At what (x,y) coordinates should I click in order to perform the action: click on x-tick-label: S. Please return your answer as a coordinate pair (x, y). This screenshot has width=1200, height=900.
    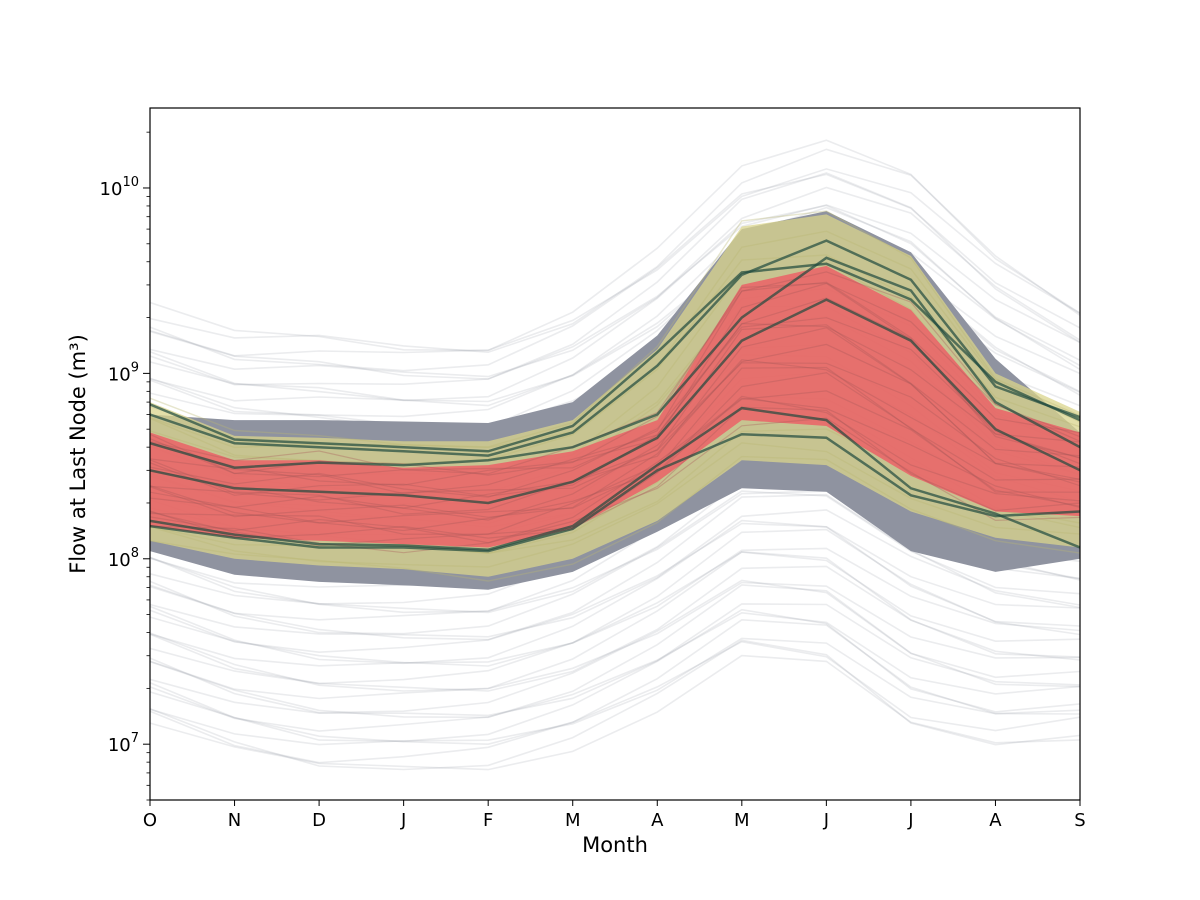
    Looking at the image, I should click on (1079, 820).